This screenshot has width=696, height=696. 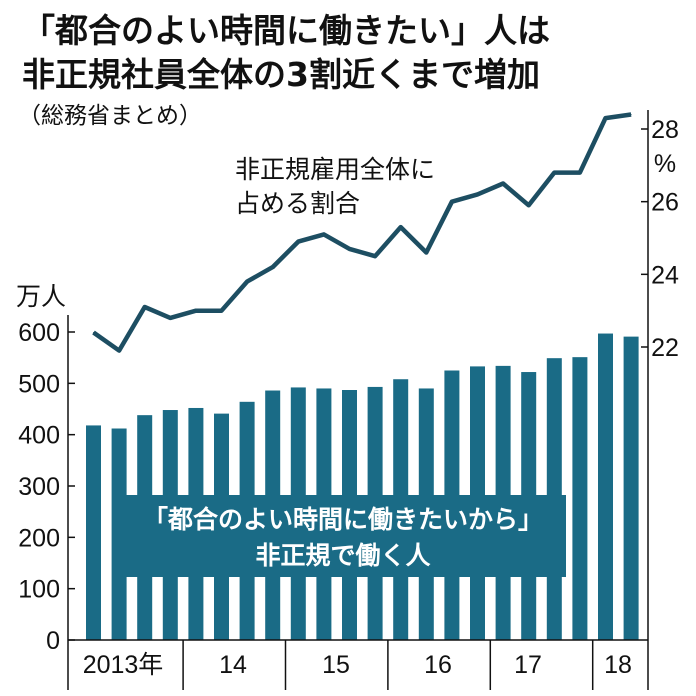 What do you see at coordinates (665, 275) in the screenshot?
I see `right-tick-label-2: 24` at bounding box center [665, 275].